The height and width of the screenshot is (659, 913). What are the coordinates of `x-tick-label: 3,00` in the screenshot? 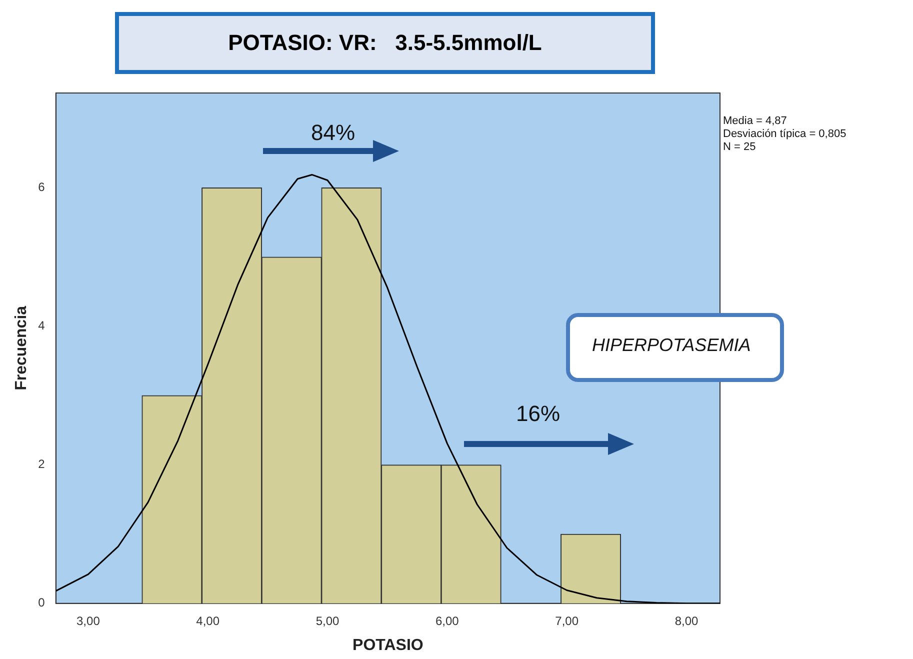 It's located at (88, 621).